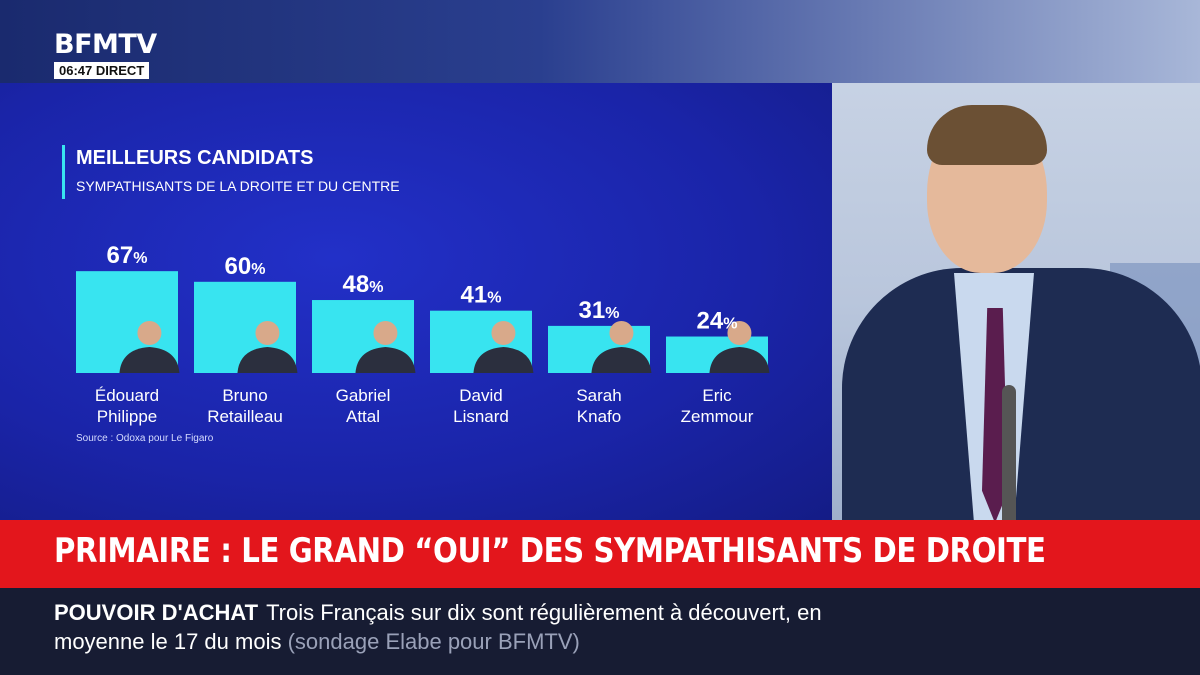  What do you see at coordinates (481, 416) in the screenshot?
I see `category-label-3-1: Lisnard` at bounding box center [481, 416].